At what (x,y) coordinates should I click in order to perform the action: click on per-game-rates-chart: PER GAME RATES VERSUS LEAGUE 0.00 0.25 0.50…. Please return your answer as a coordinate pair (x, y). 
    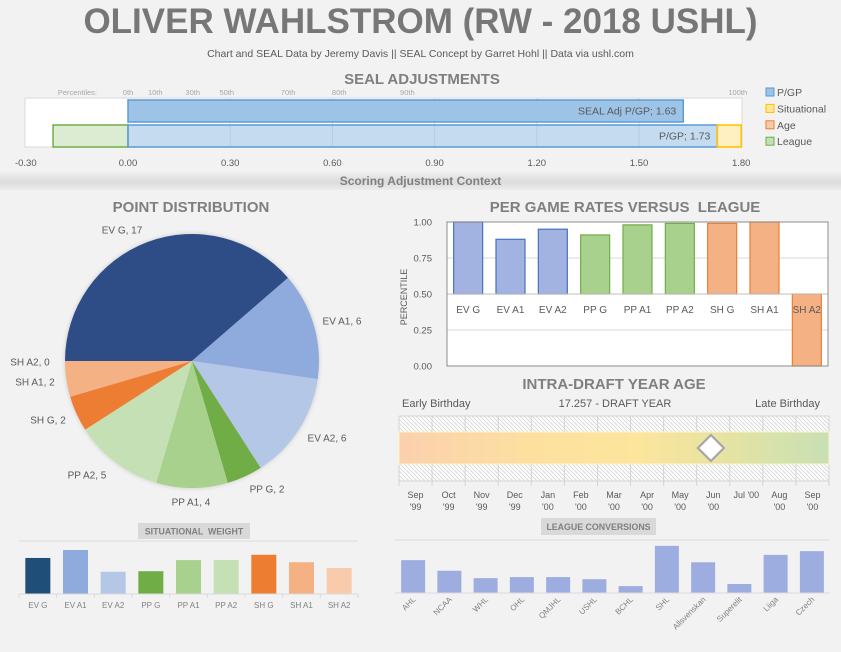
    Looking at the image, I should click on (614, 286).